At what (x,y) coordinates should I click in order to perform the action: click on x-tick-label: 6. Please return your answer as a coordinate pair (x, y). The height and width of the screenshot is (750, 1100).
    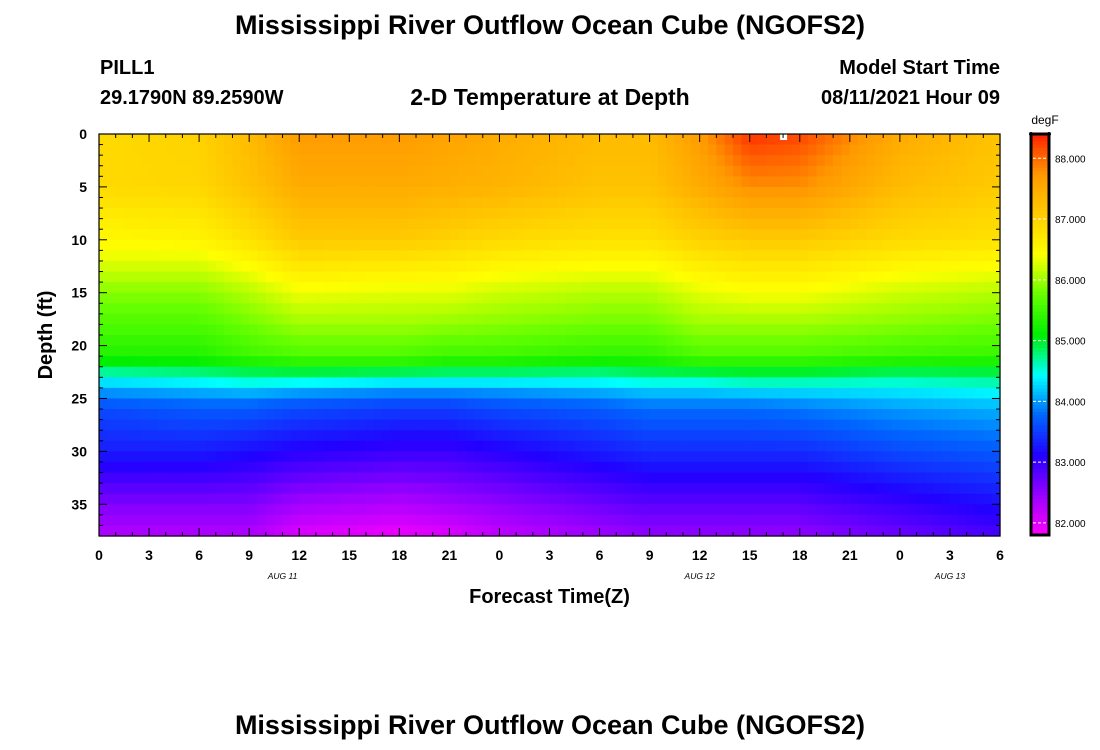
    Looking at the image, I should click on (1000, 555).